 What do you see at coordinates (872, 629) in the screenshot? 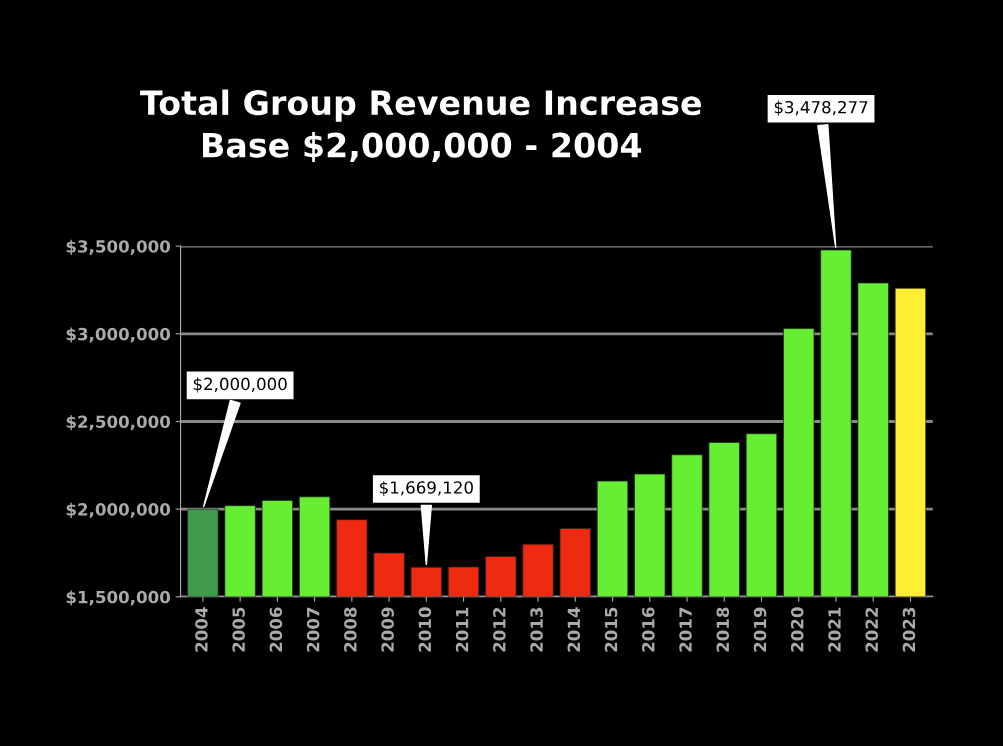
I see `x-tick-label: 2022` at bounding box center [872, 629].